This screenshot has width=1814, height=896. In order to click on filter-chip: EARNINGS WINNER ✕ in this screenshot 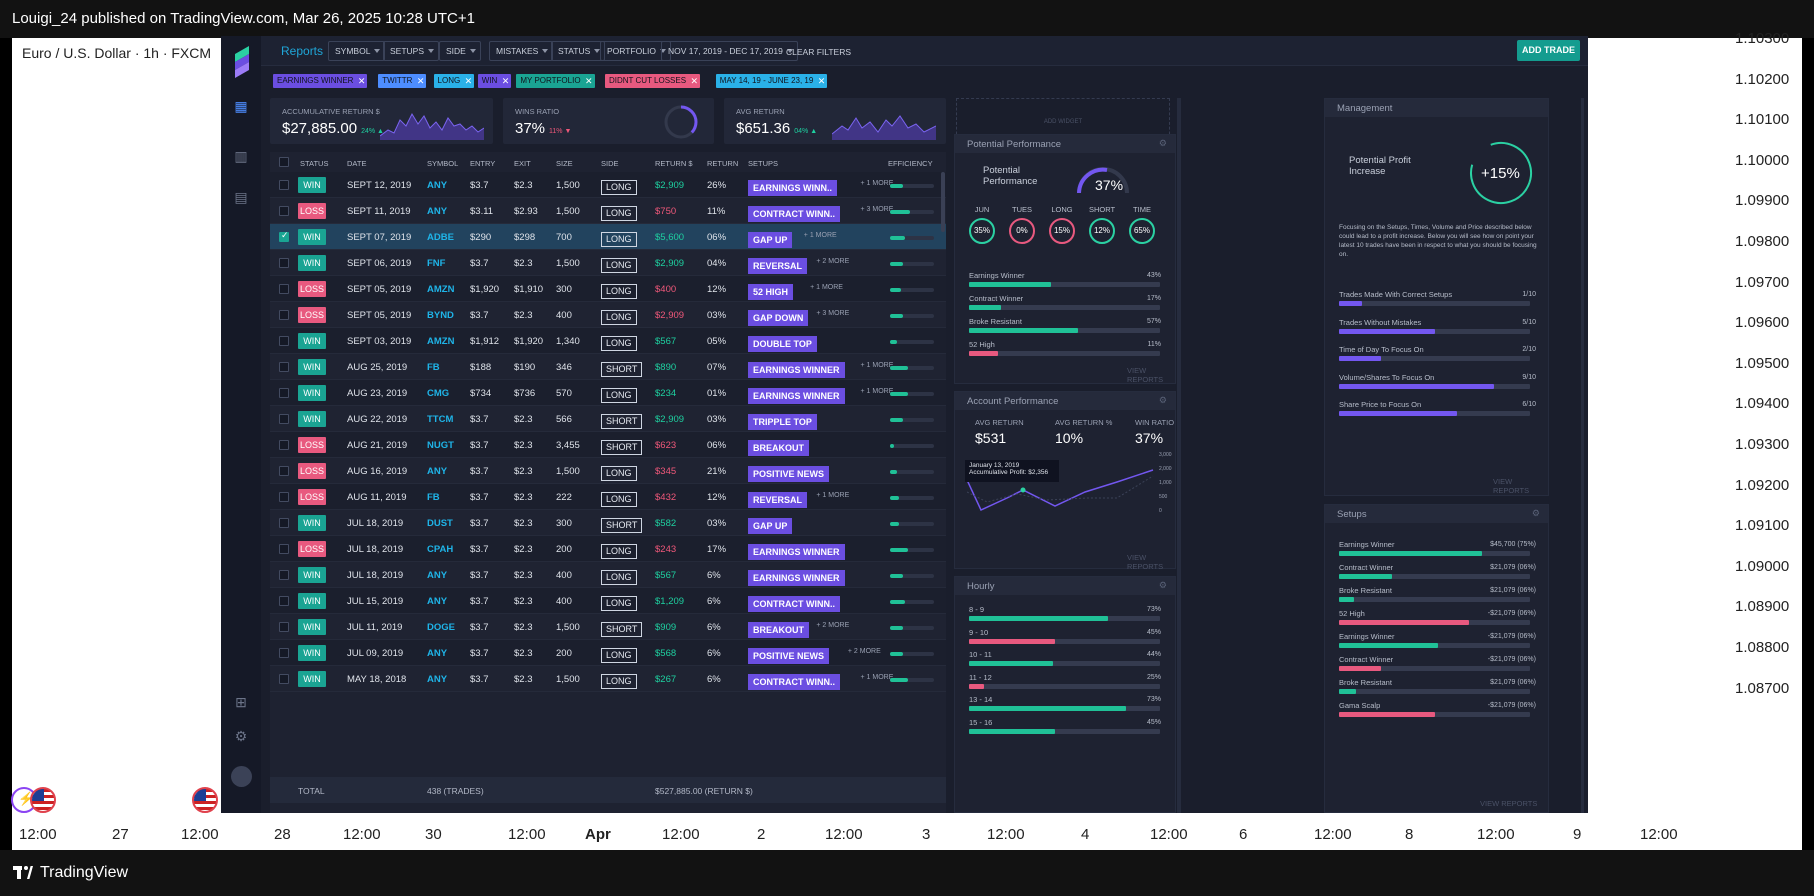, I will do `click(320, 81)`.